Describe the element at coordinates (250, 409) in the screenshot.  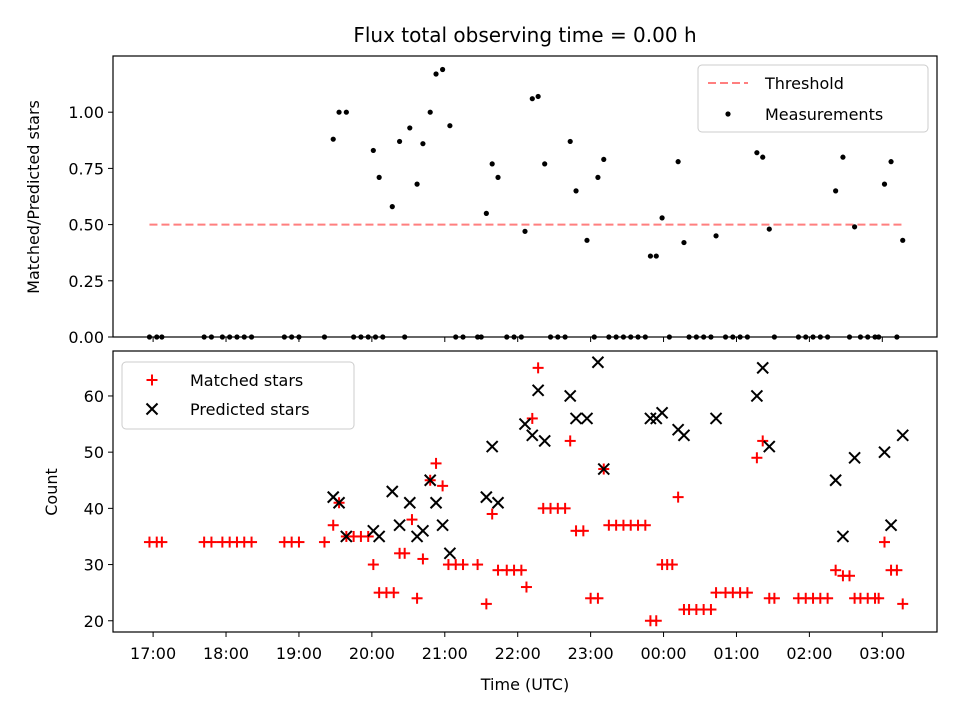
I see `predicted-legend-label: Predicted stars` at that location.